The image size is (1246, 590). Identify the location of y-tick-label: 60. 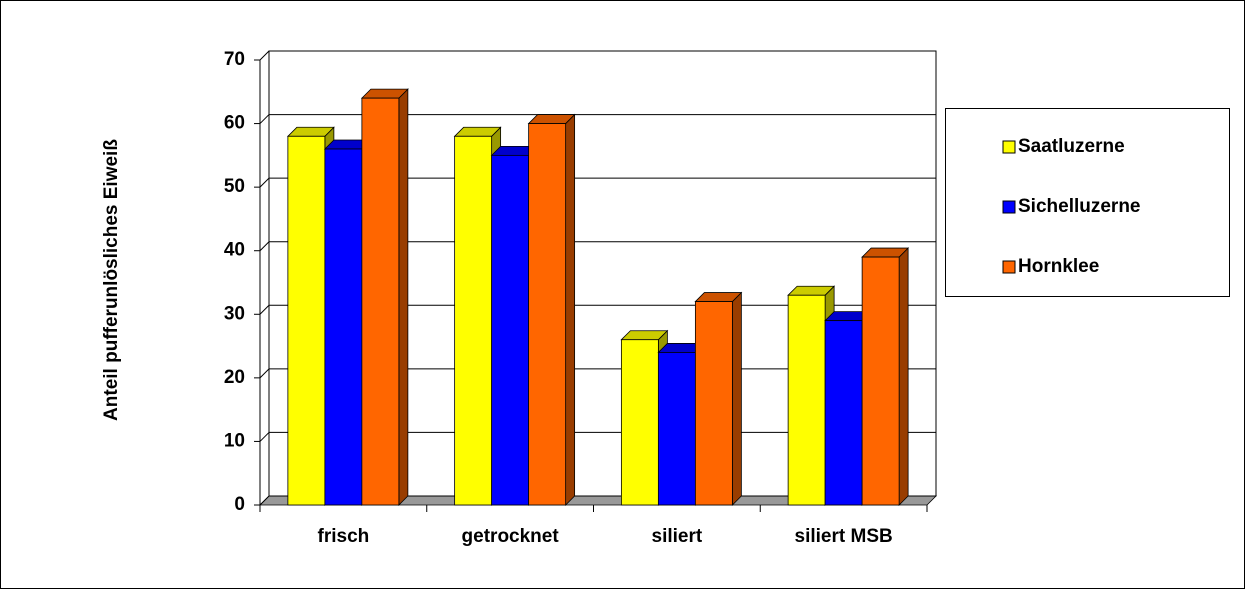
(234, 123).